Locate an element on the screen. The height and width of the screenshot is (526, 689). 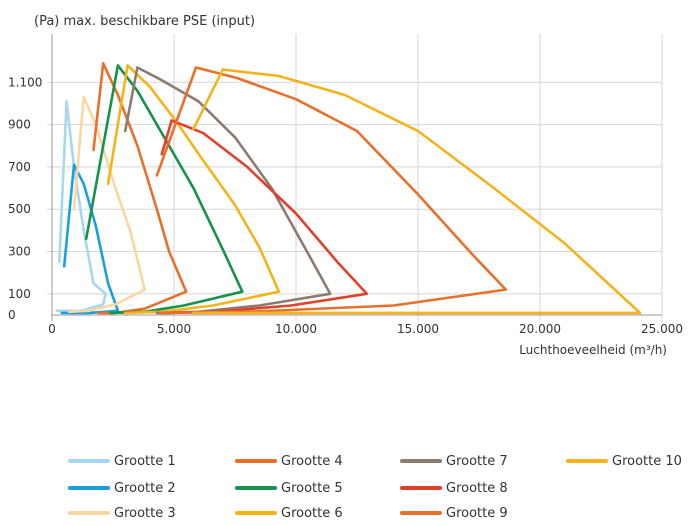
legend-label: Grootte 7 is located at coordinates (477, 461).